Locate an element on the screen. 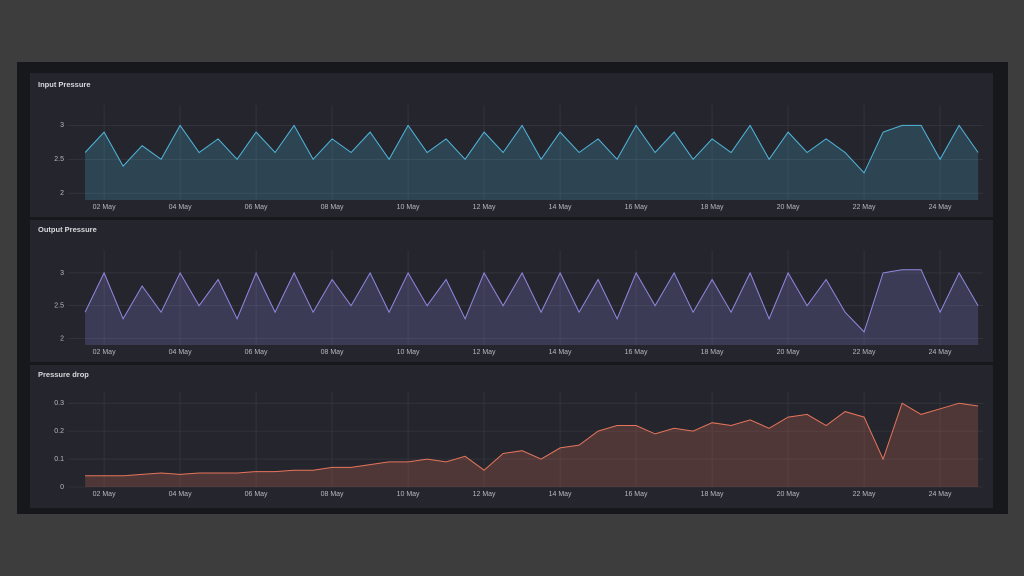  panel-title: Output Pressure is located at coordinates (67, 229).